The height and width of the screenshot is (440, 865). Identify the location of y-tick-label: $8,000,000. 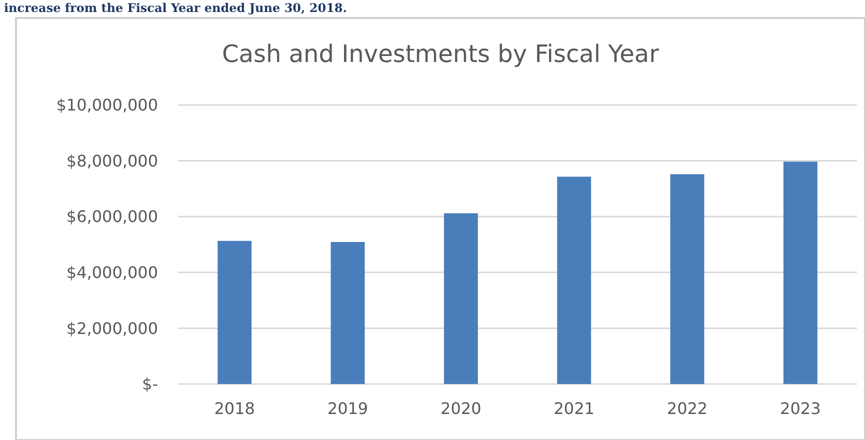
(112, 160).